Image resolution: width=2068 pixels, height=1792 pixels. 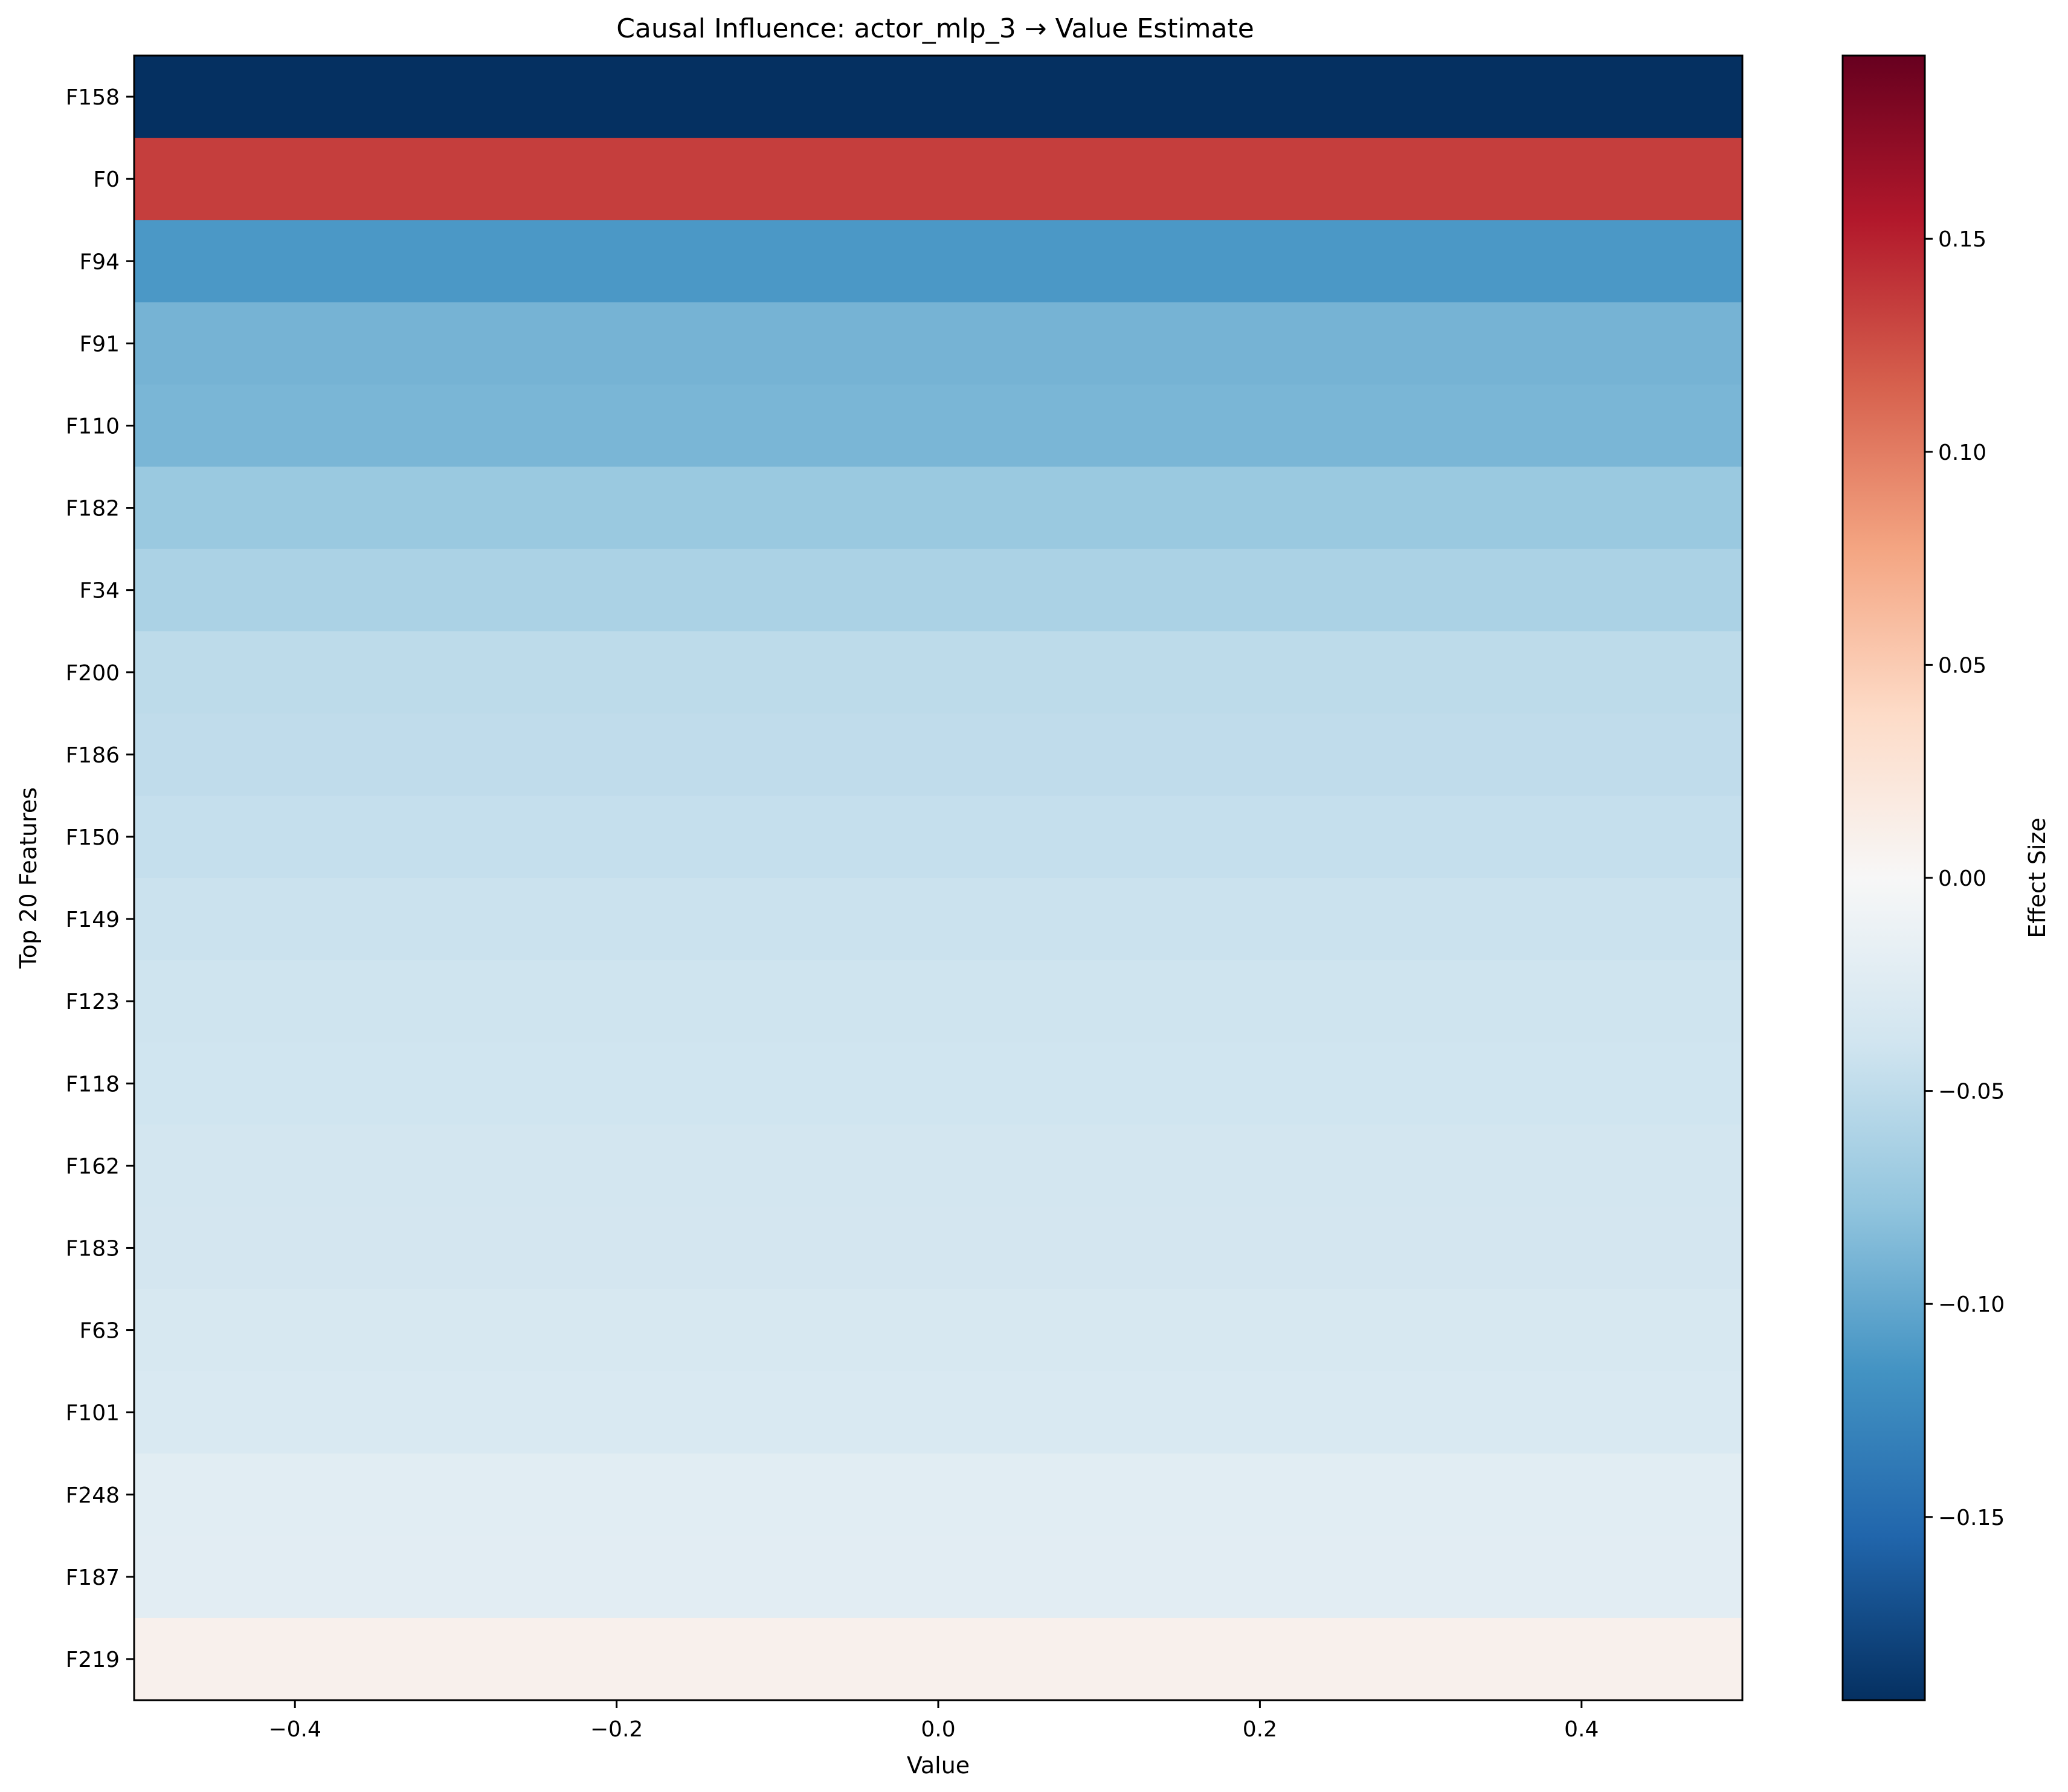 I want to click on y-tick-label: F118, so click(x=93, y=1084).